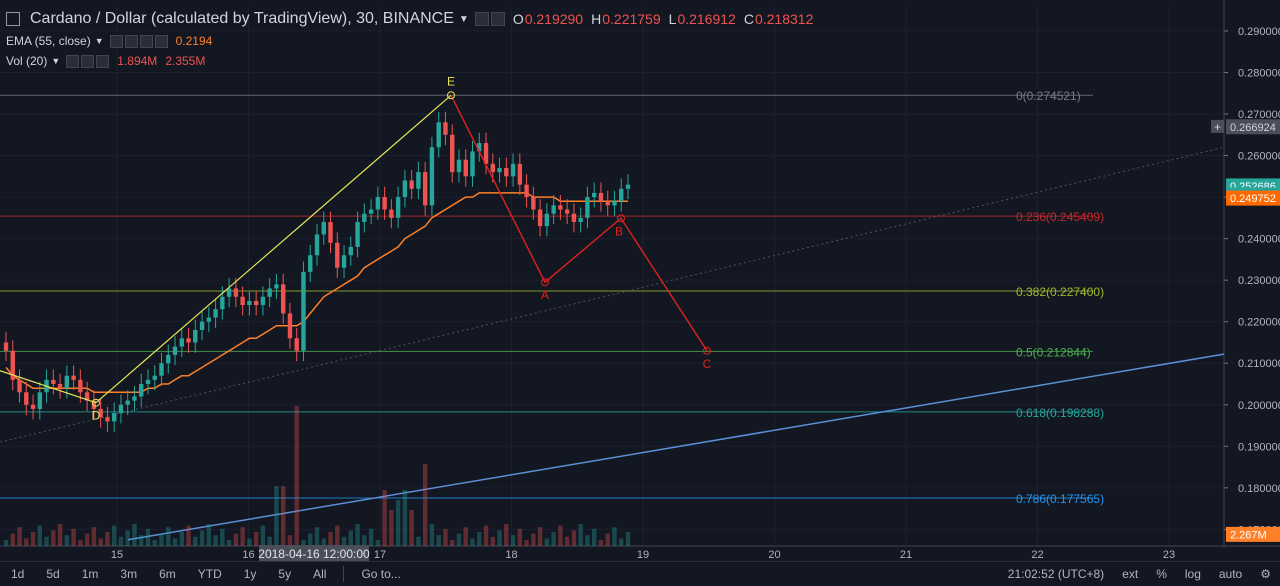 The width and height of the screenshot is (1280, 586). I want to click on option-ext: ext, so click(1130, 574).